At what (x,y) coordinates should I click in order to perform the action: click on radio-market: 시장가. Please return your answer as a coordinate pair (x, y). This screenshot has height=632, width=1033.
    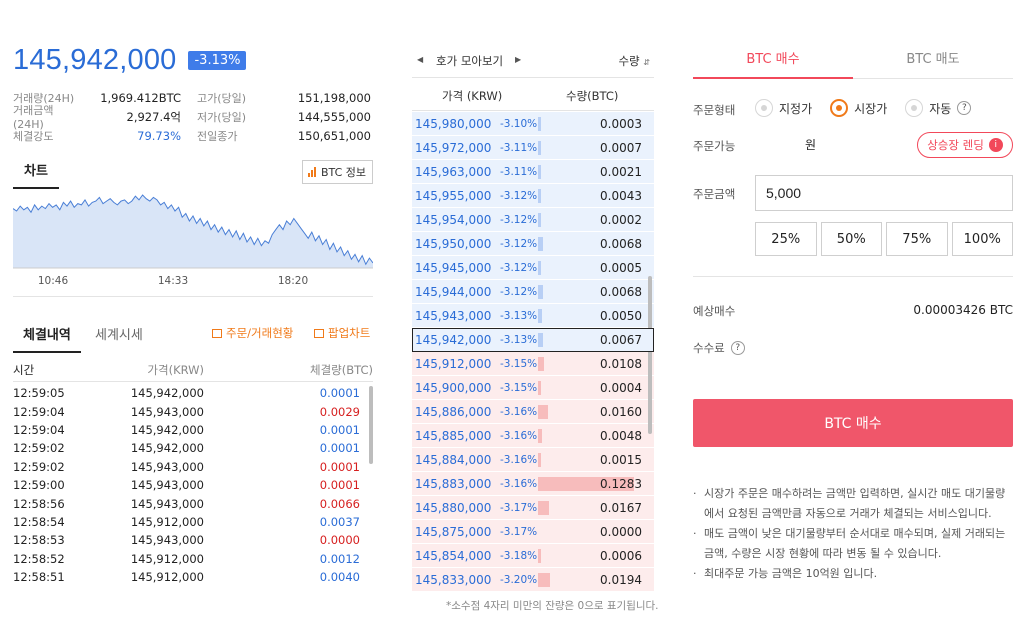
    Looking at the image, I should click on (858, 108).